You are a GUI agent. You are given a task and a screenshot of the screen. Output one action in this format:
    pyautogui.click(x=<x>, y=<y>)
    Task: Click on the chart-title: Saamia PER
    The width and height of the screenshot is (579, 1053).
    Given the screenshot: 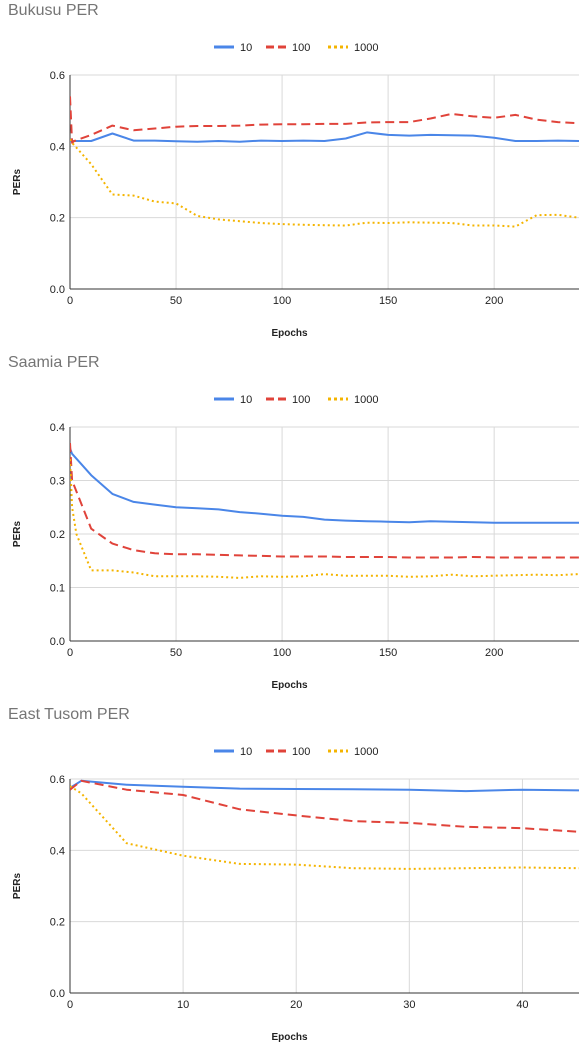 What is the action you would take?
    pyautogui.click(x=54, y=362)
    